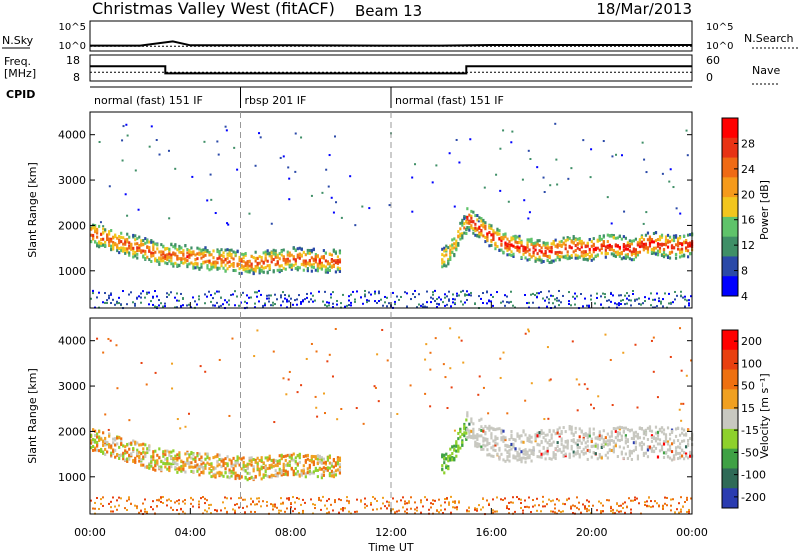 This screenshot has height=554, width=800. Describe the element at coordinates (730, 266) in the screenshot. I see `power-colorbar-swatch` at that location.